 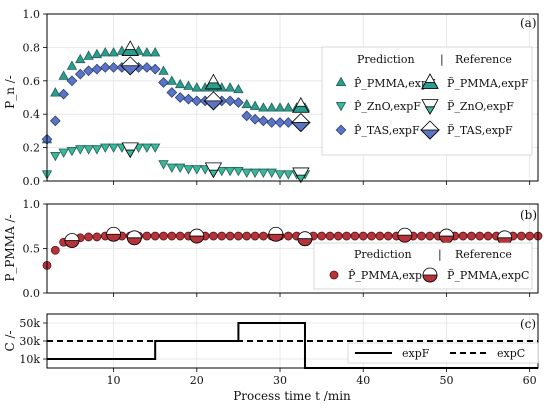 What do you see at coordinates (292, 345) in the screenshot?
I see `series-line-expF` at bounding box center [292, 345].